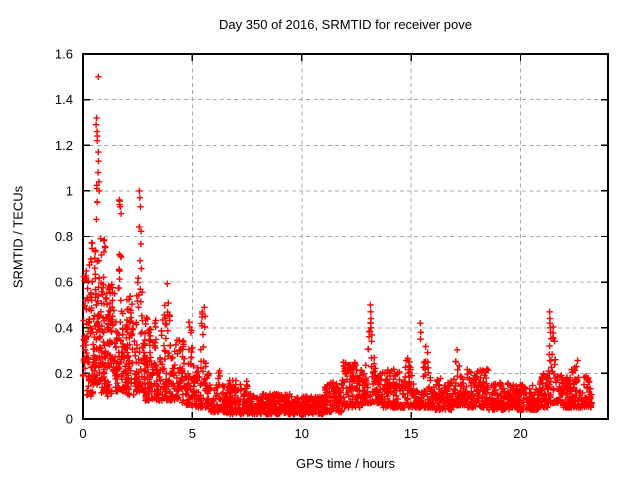 The width and height of the screenshot is (640, 480). I want to click on y-tick-label: 1.2, so click(64, 145).